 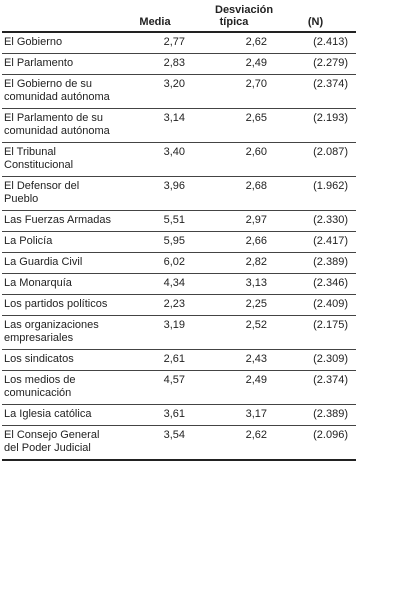 I want to click on row-label: La Policía, so click(x=59, y=242).